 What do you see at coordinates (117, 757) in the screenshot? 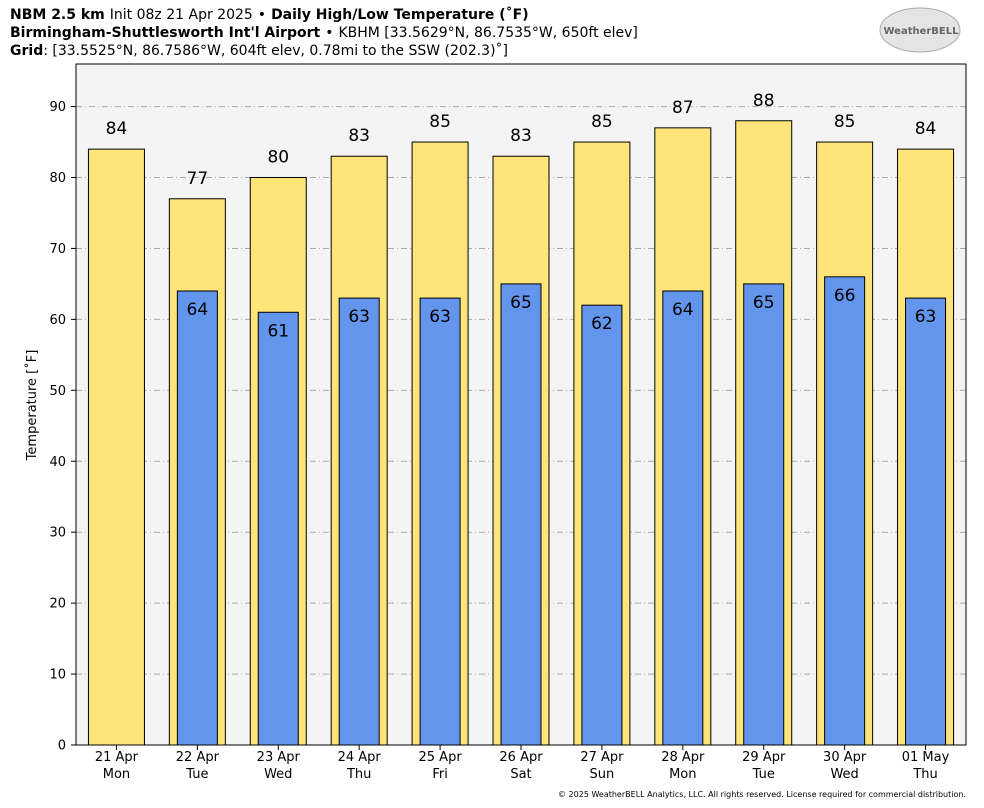
I see `x-tick-label: 21 Apr` at bounding box center [117, 757].